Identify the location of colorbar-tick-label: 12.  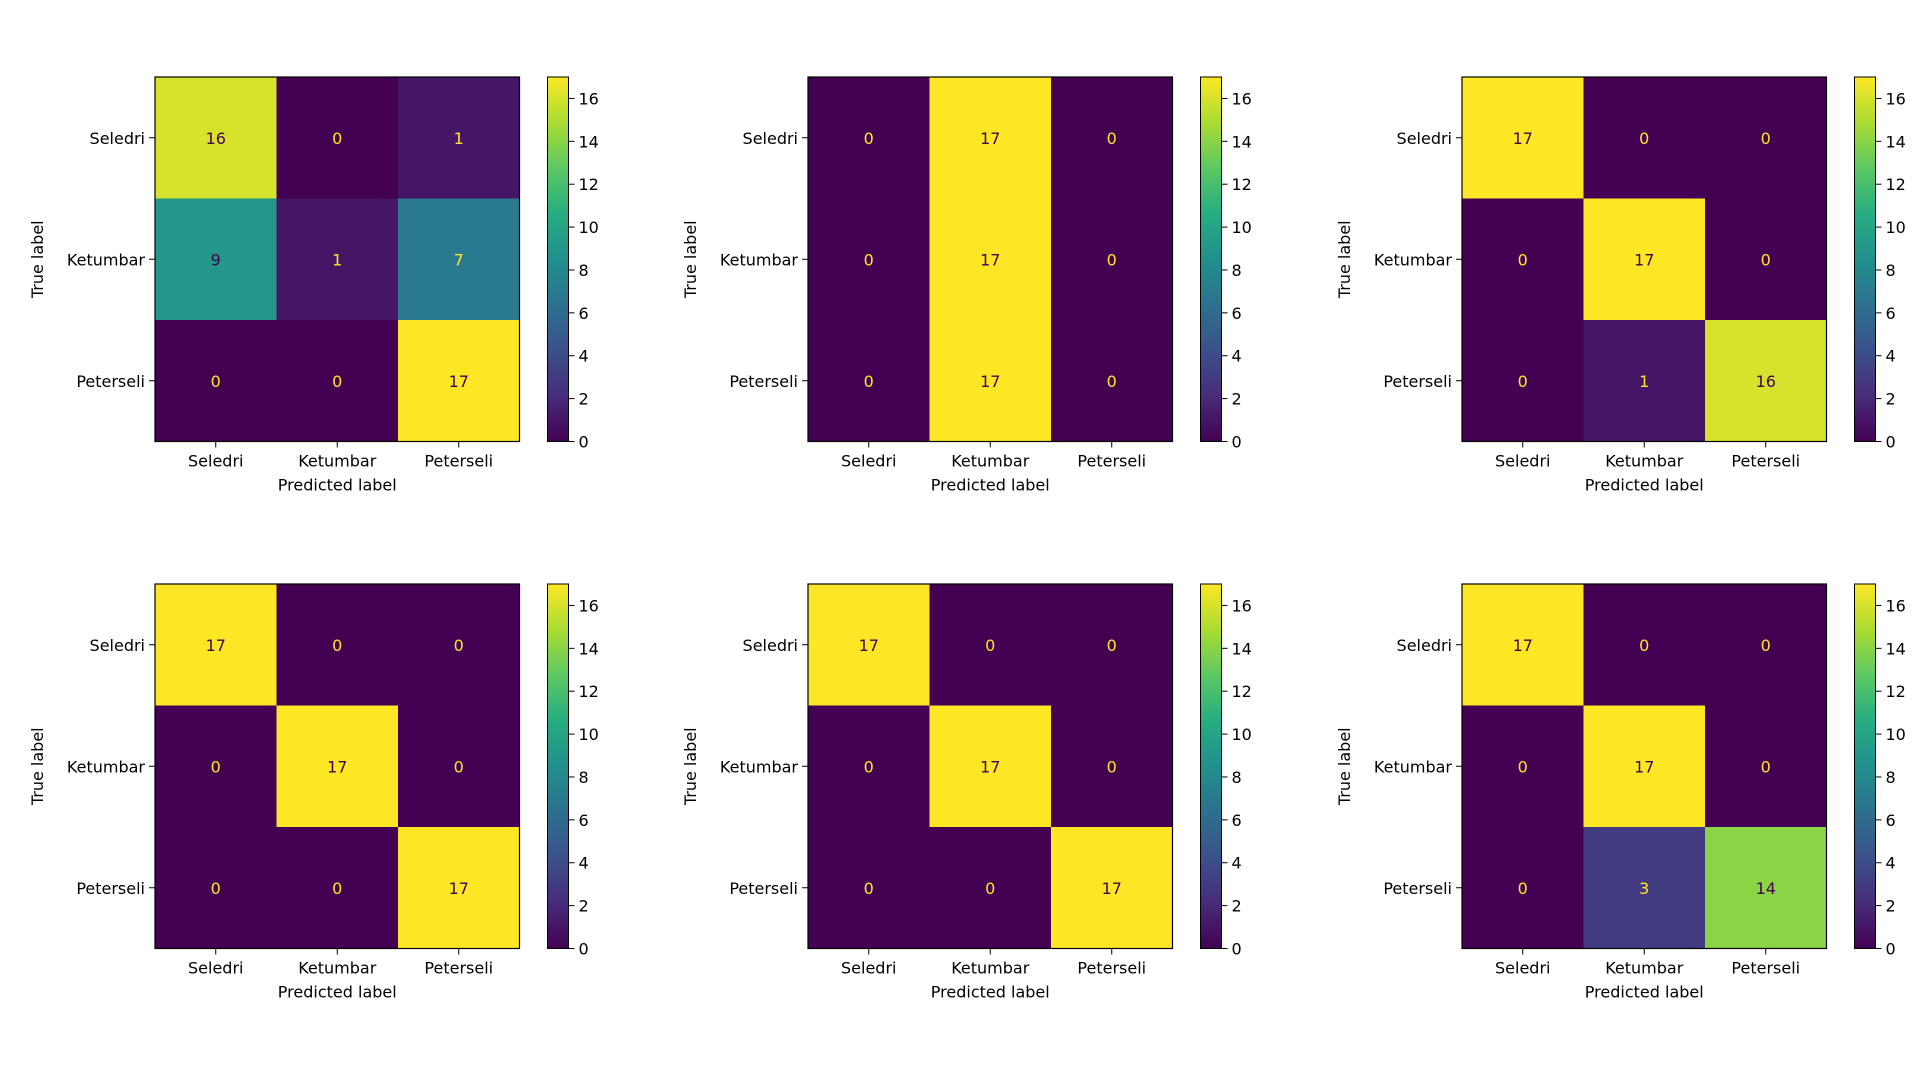
(1242, 691).